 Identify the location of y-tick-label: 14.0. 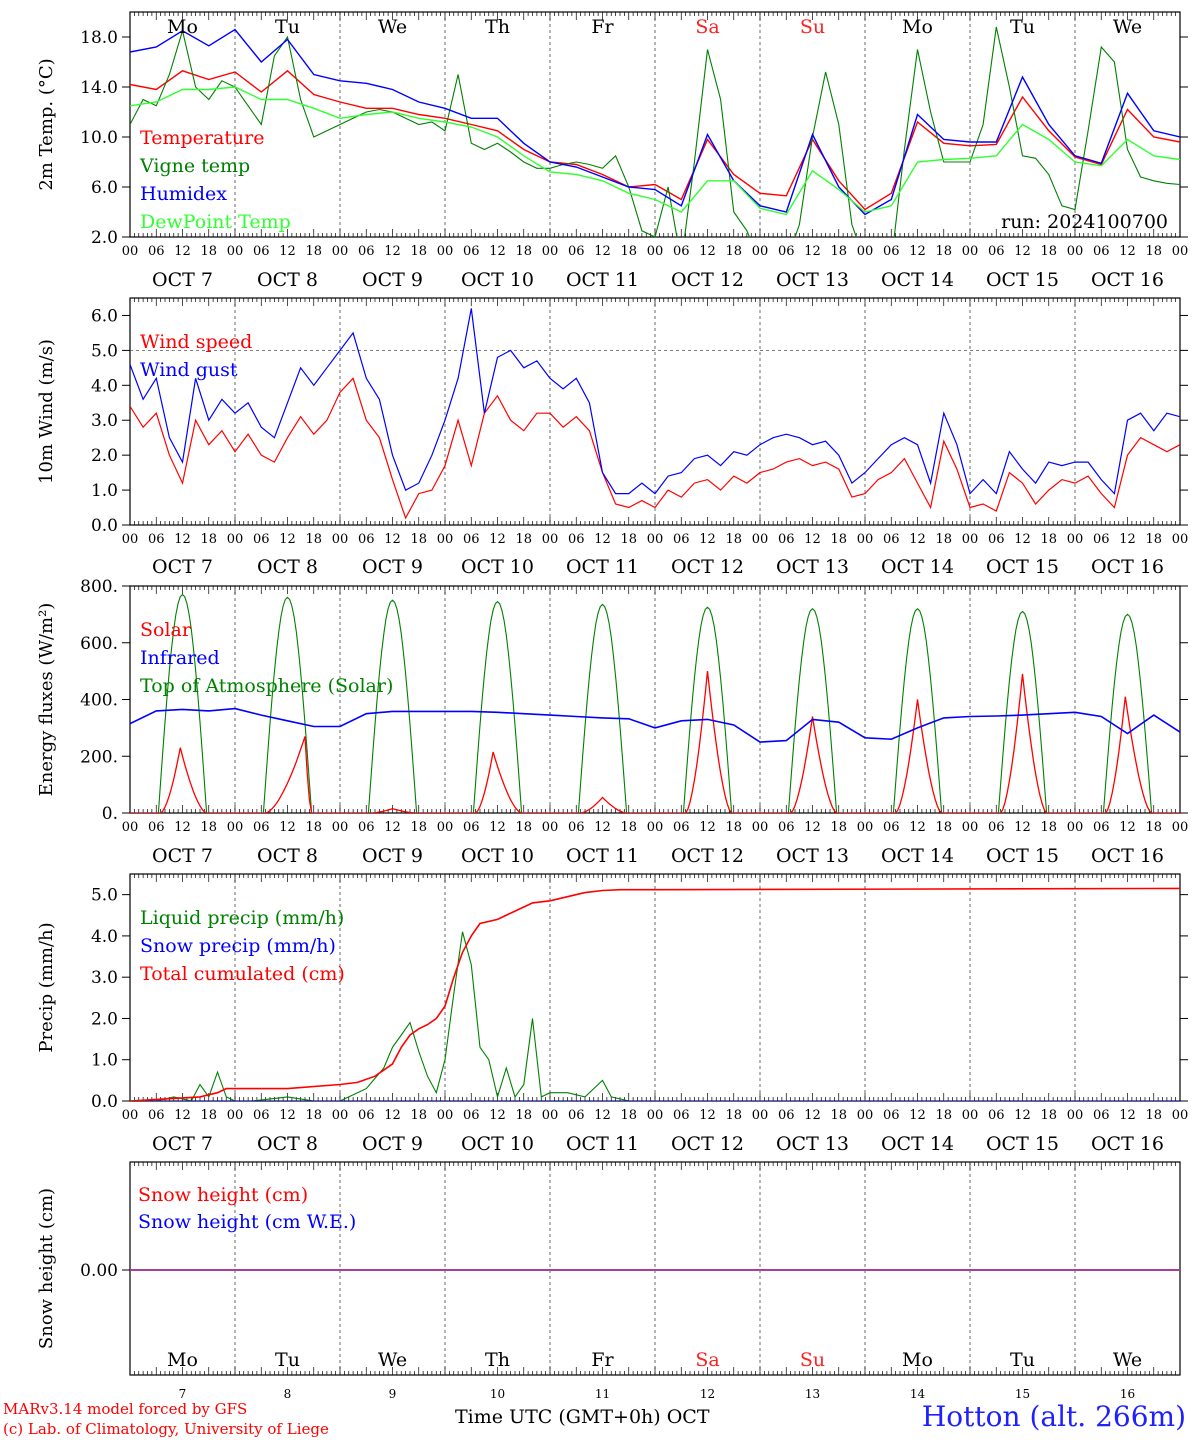
(99, 88).